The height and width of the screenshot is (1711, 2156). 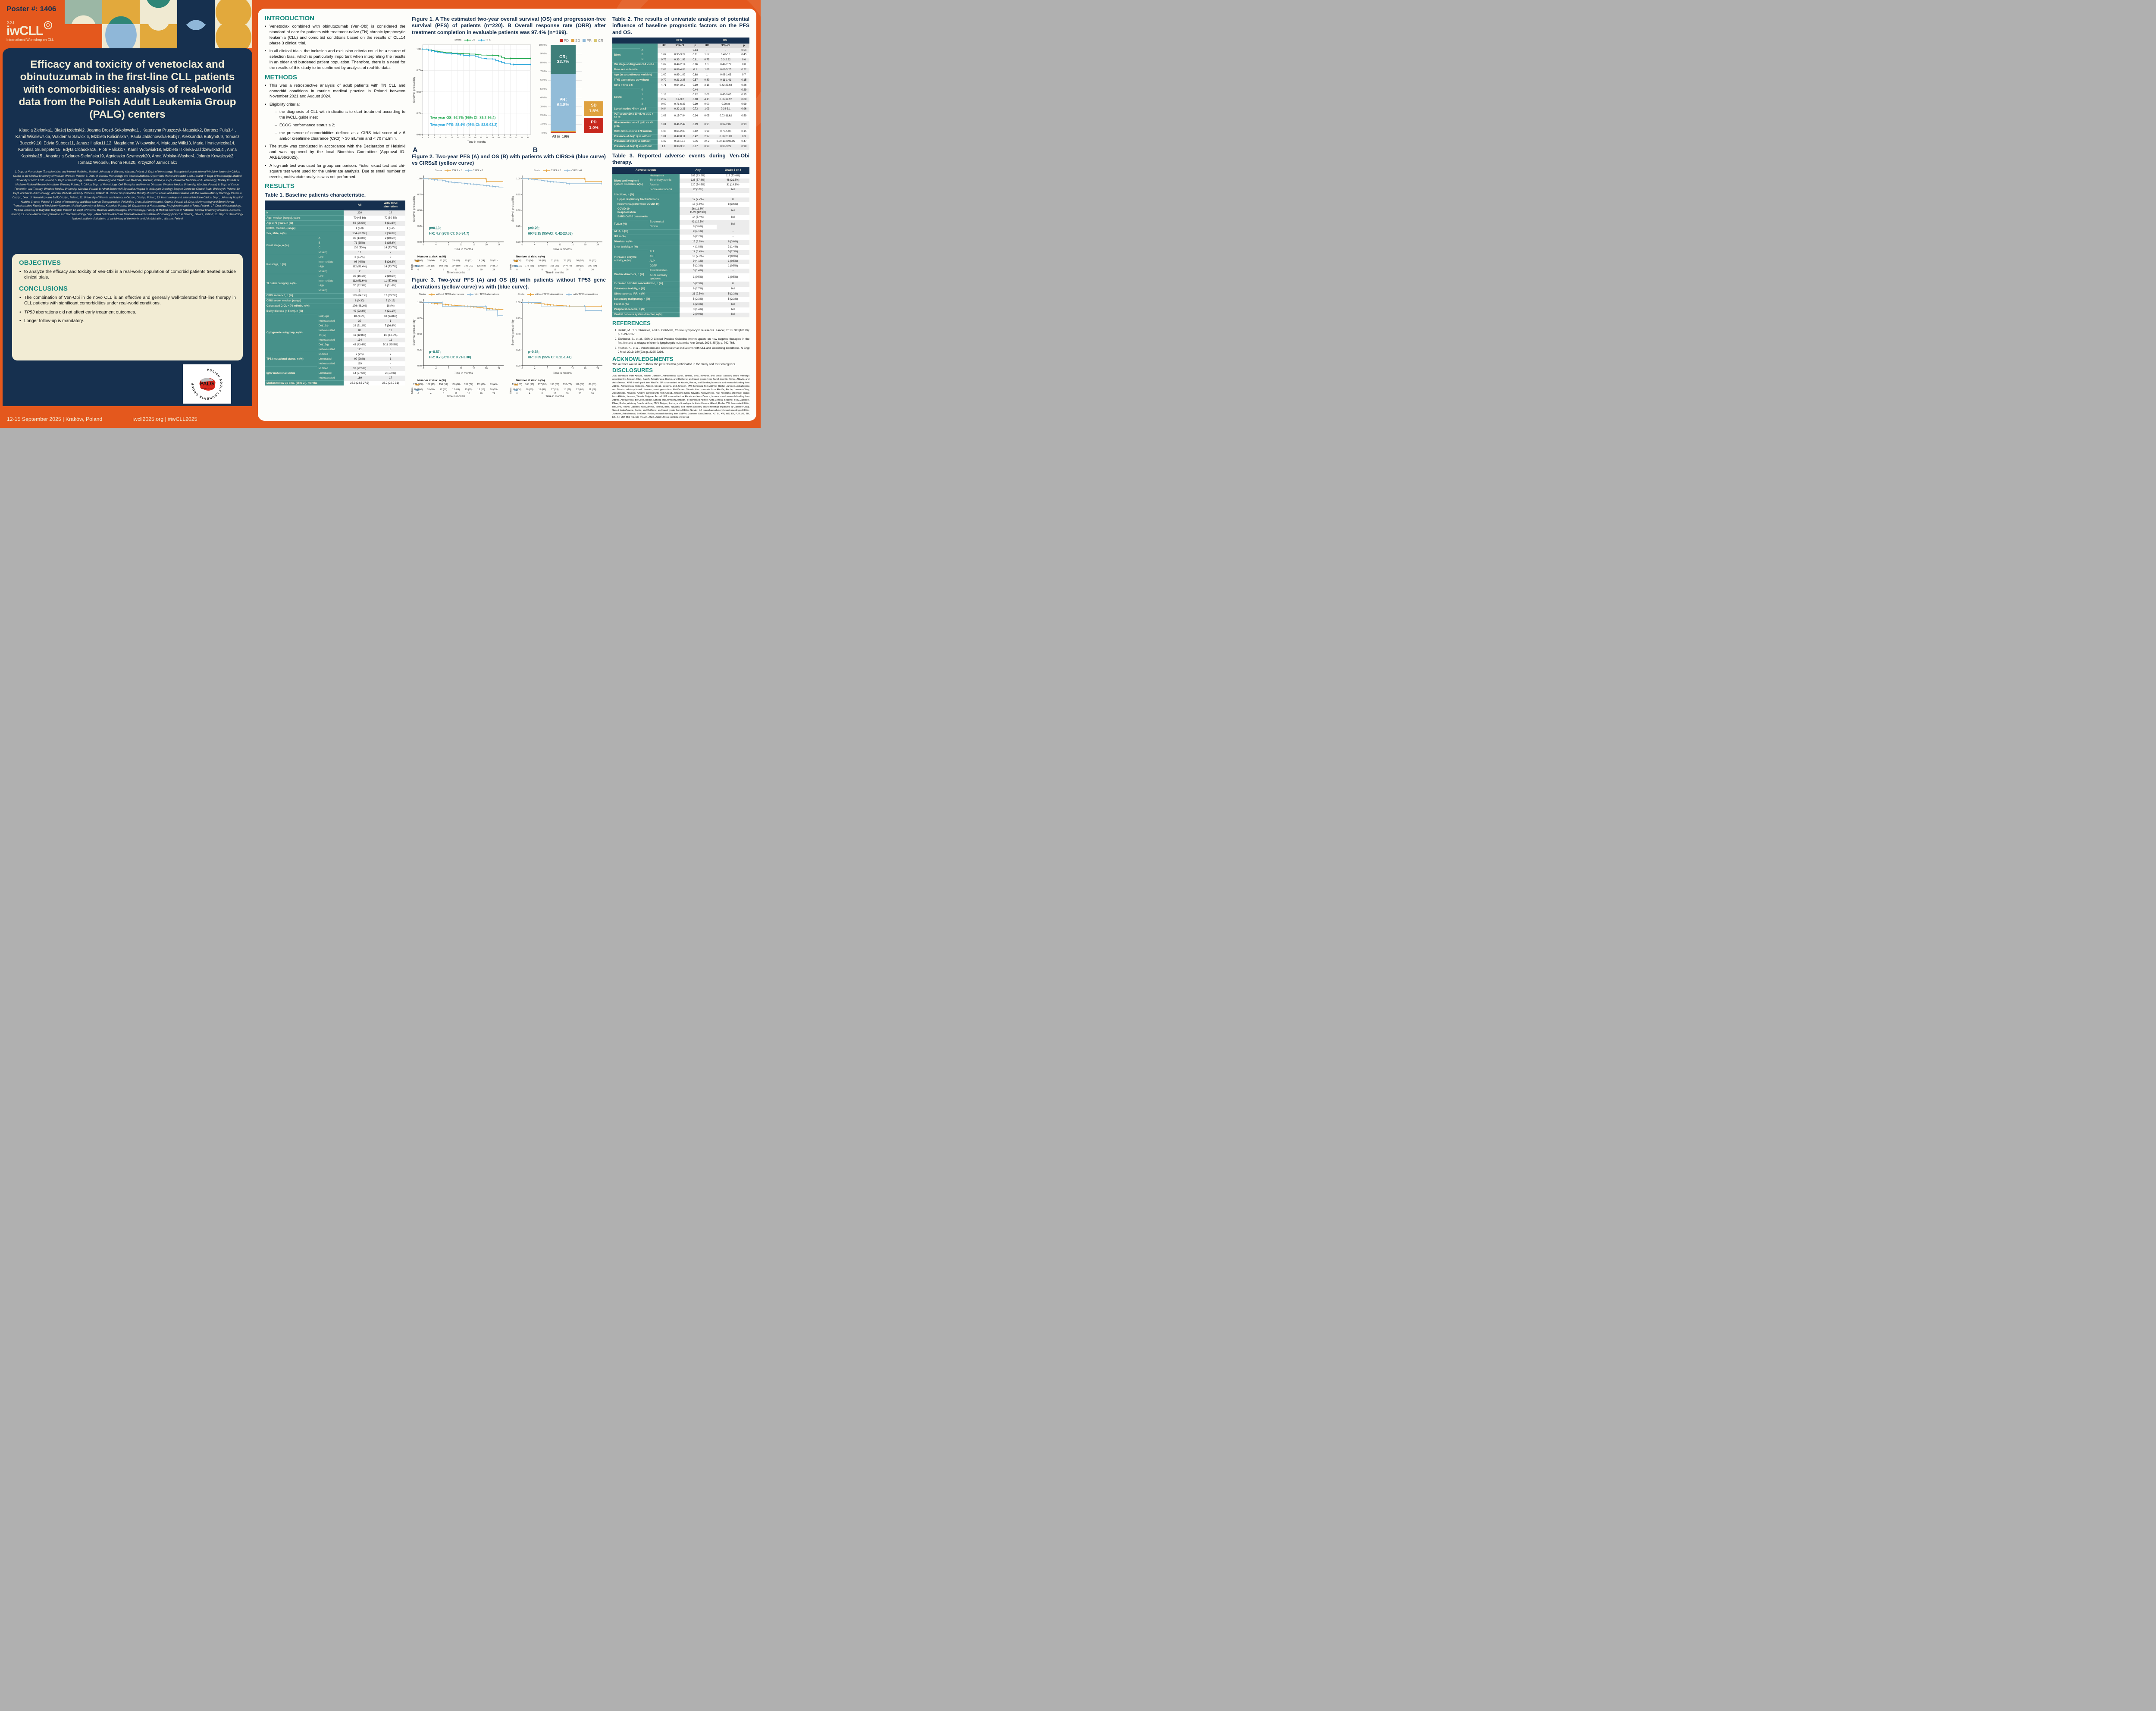 What do you see at coordinates (359, 266) in the screenshot?
I see `table-cell: 112 (51.4%)` at bounding box center [359, 266].